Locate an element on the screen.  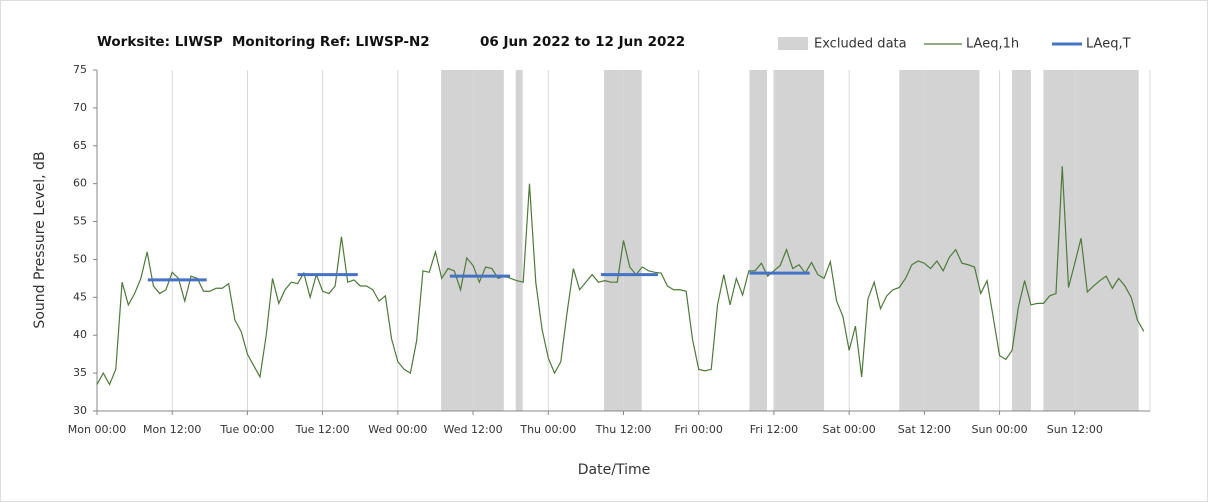
x-tick-label: Fri 12:00 is located at coordinates (774, 429).